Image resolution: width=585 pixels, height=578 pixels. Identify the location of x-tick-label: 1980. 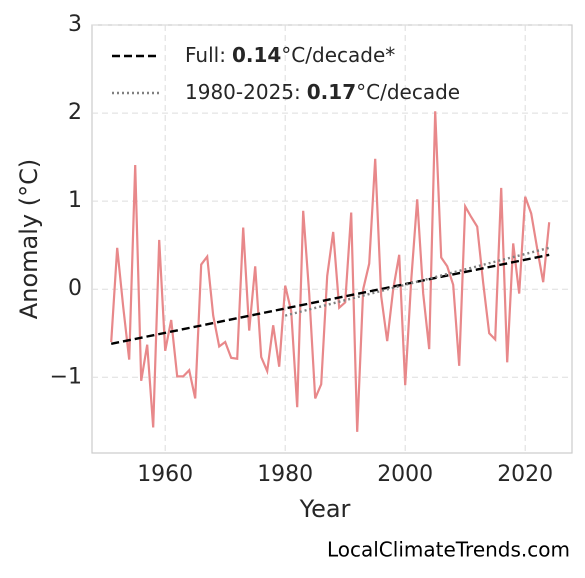
(285, 474).